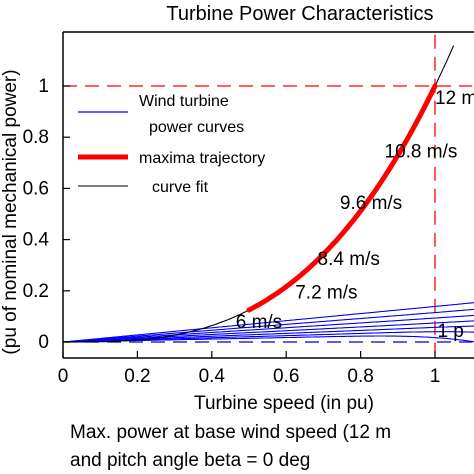  Describe the element at coordinates (212, 376) in the screenshot. I see `x-tick-label-2: 0.4` at that location.